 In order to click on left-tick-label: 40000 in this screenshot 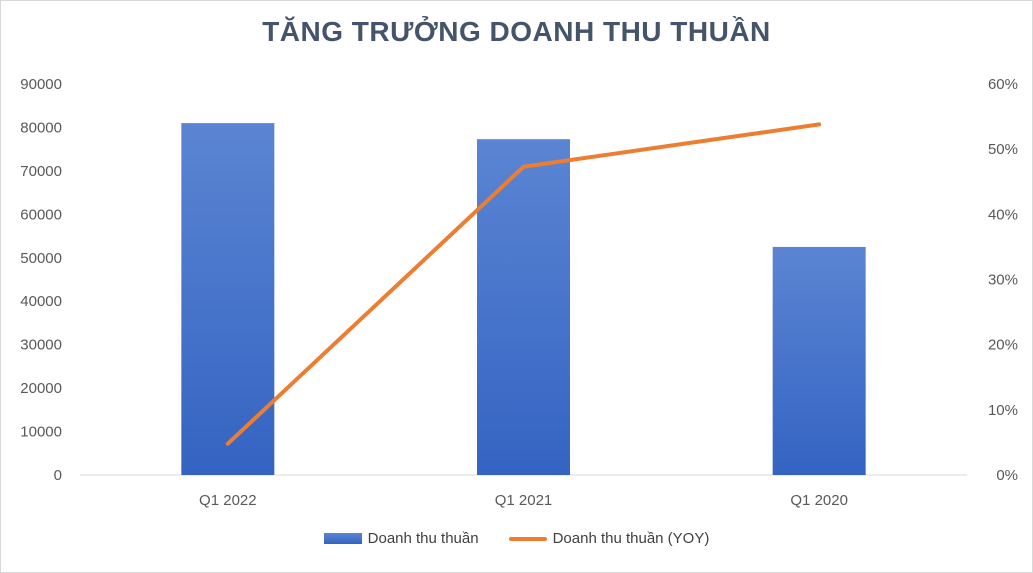, I will do `click(41, 301)`.